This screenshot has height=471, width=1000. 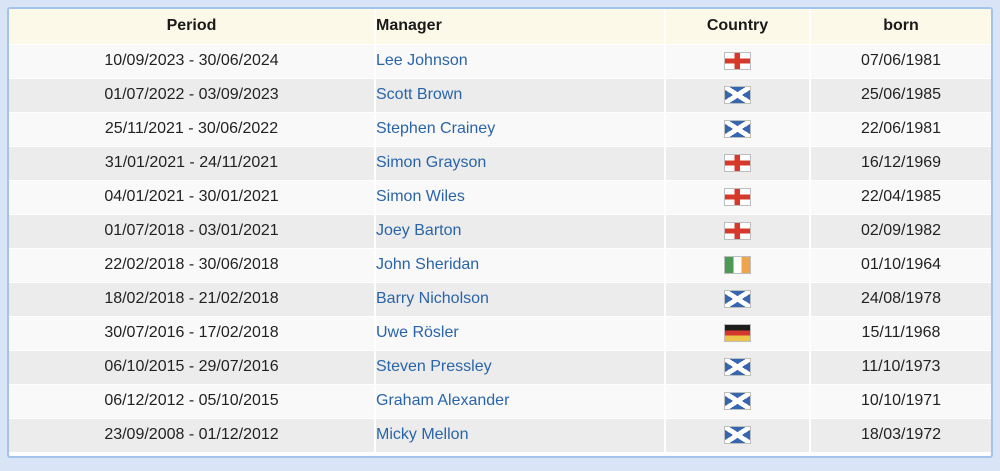 What do you see at coordinates (900, 401) in the screenshot?
I see `born-cell: 10/10/1971` at bounding box center [900, 401].